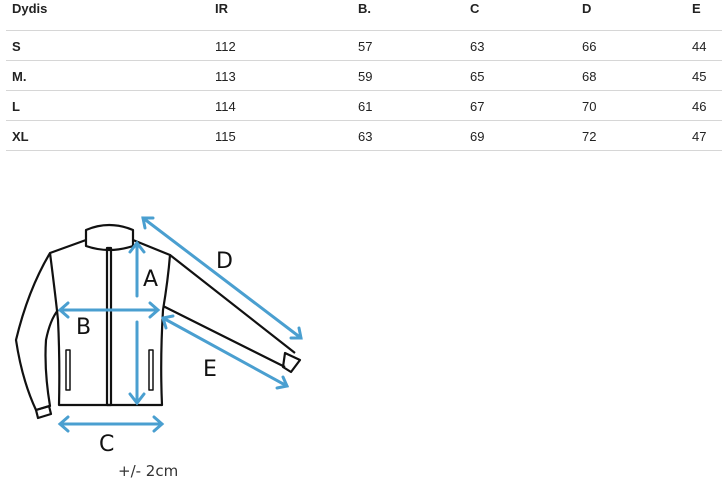  What do you see at coordinates (589, 76) in the screenshot?
I see `table-cell: 68` at bounding box center [589, 76].